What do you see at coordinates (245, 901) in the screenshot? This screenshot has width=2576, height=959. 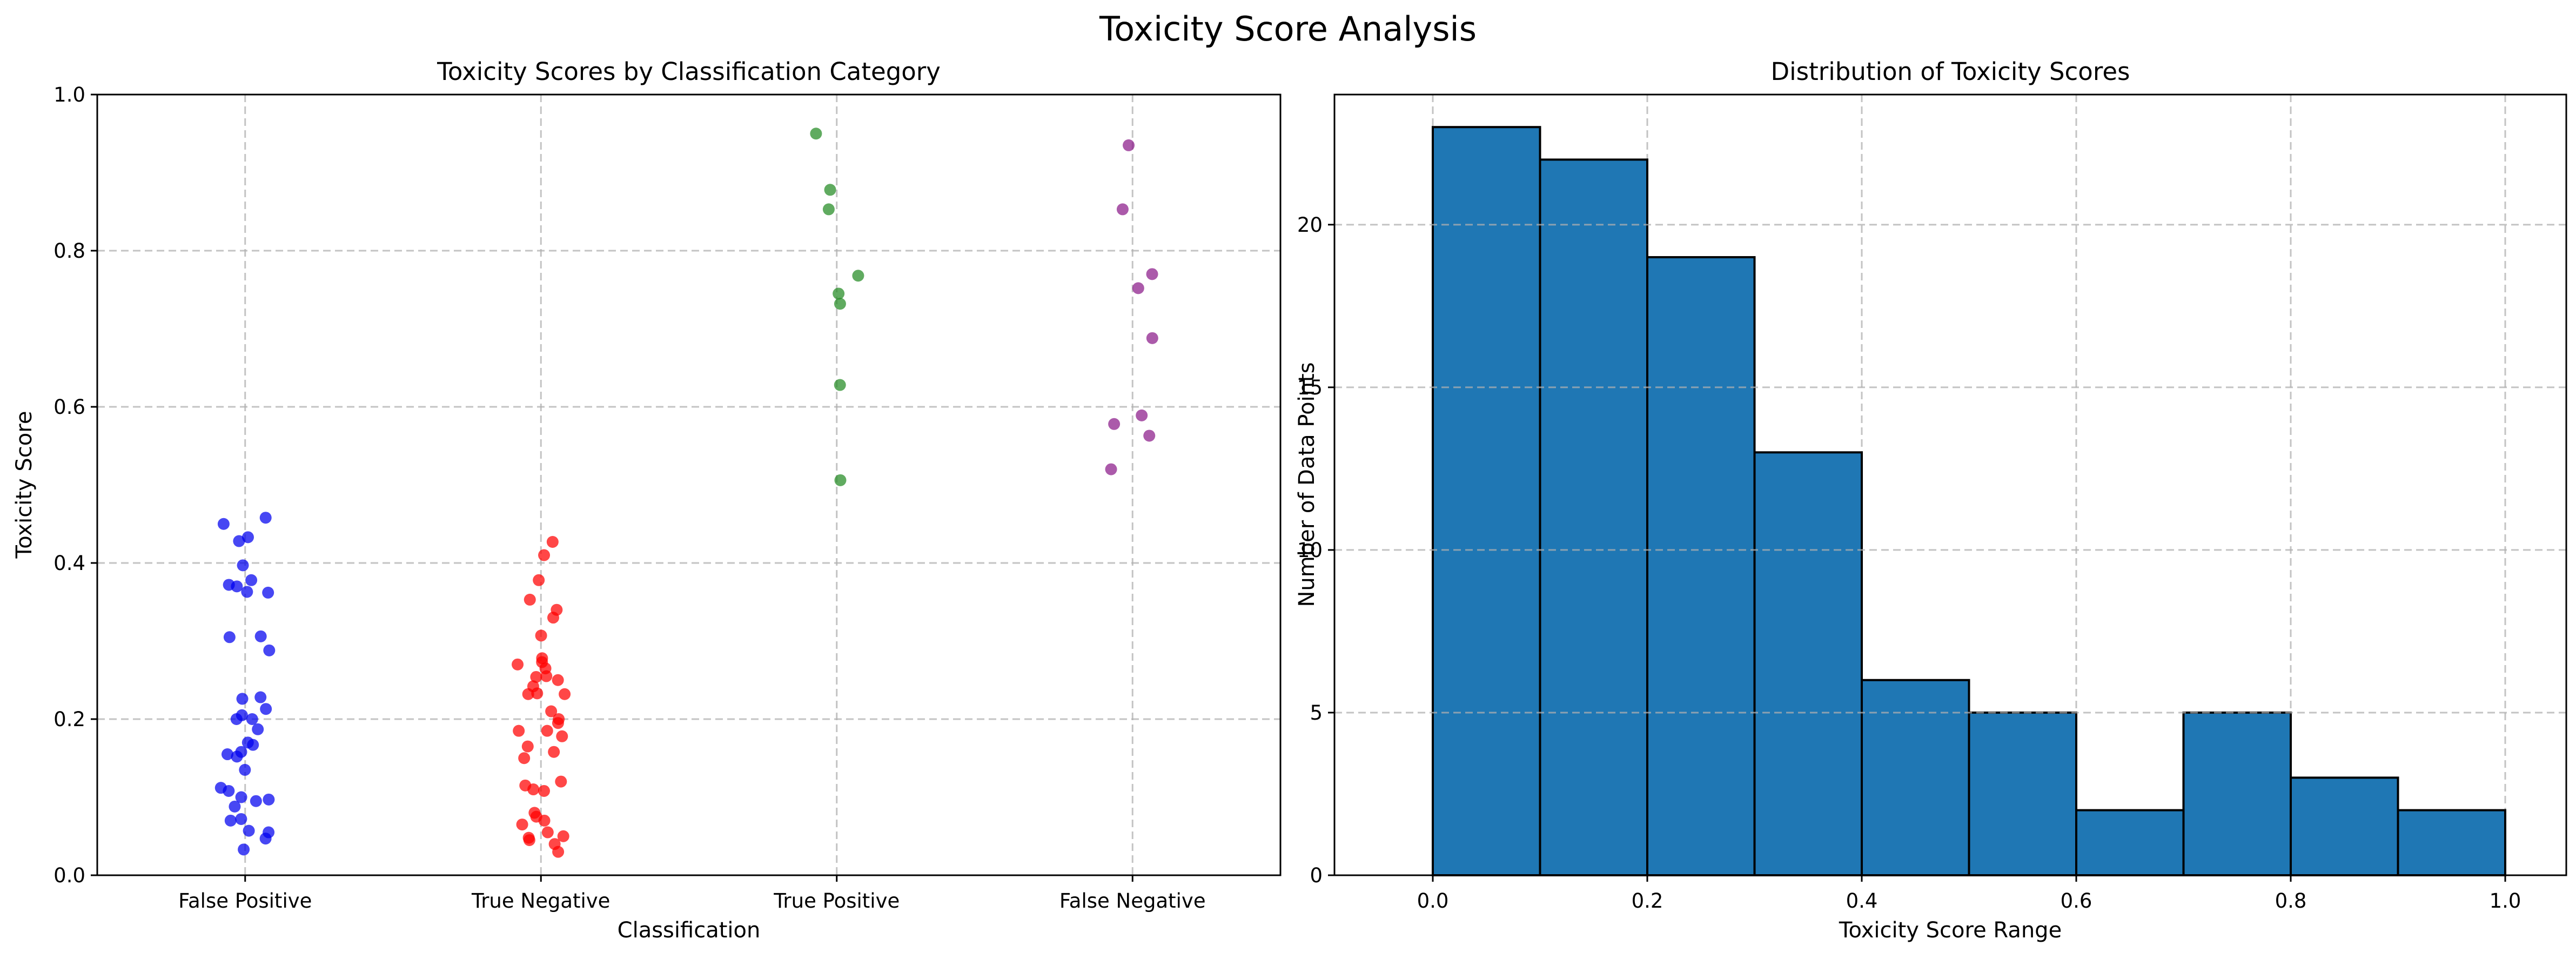 I see `scatter-xtick-label-false-positive: False Positive` at bounding box center [245, 901].